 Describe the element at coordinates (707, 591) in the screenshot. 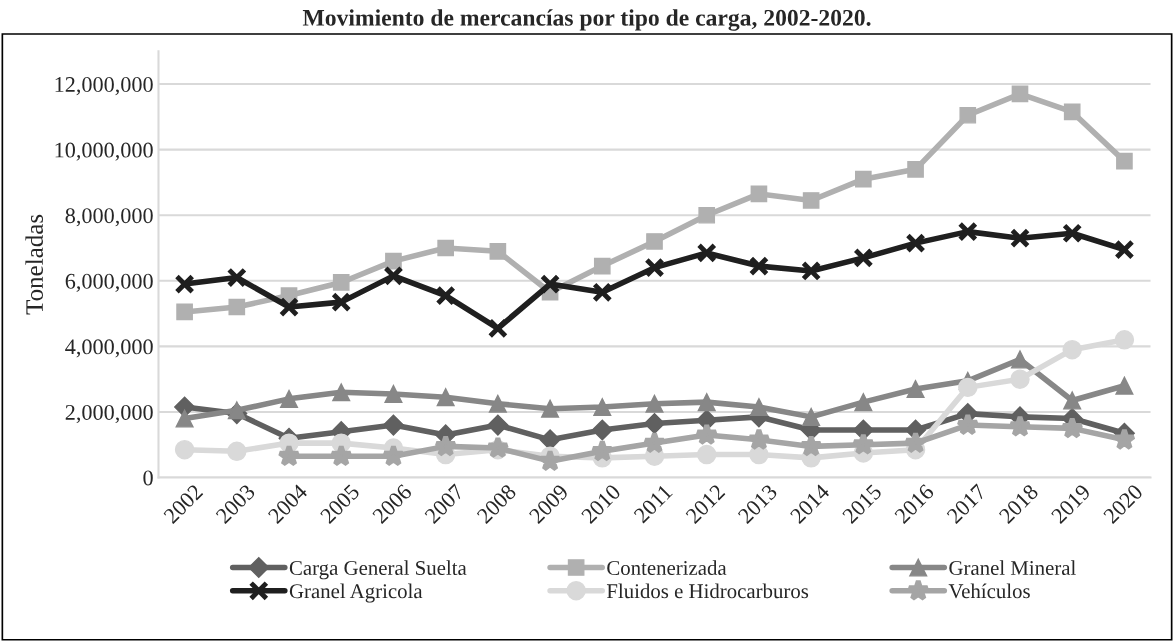

I see `legend-label: Fluidos e Hidrocarburos` at that location.